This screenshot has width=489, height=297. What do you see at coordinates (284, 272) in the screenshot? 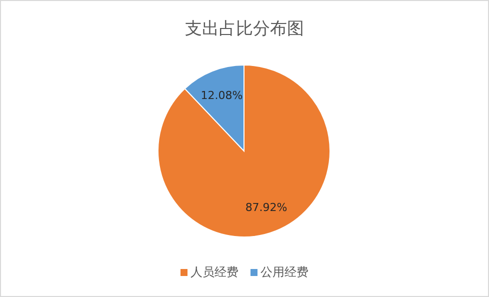
I see `legend-label: 公用经费` at bounding box center [284, 272].